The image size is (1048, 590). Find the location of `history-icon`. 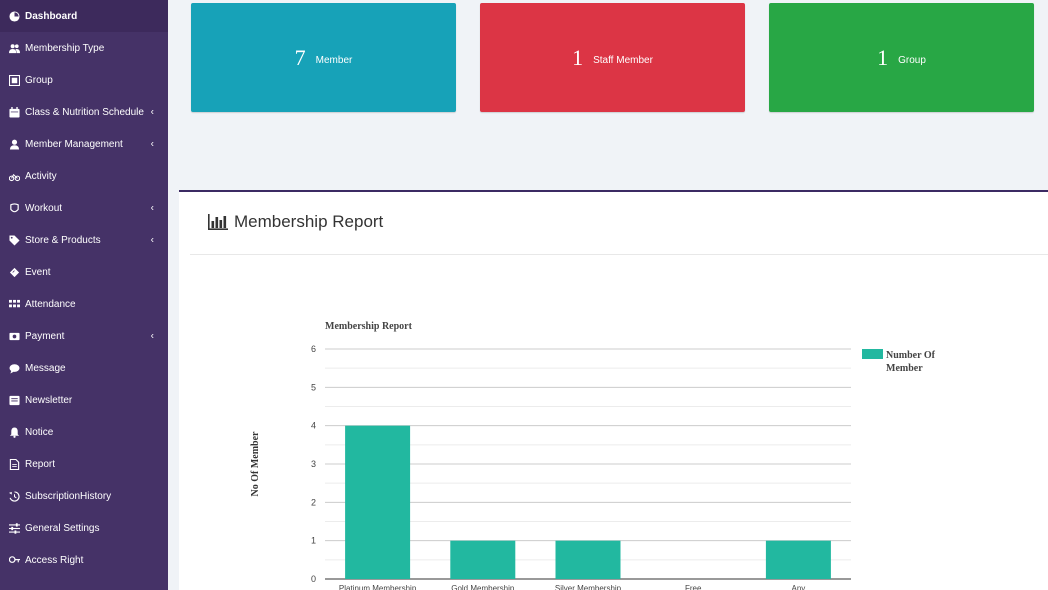

history-icon is located at coordinates (14, 496).